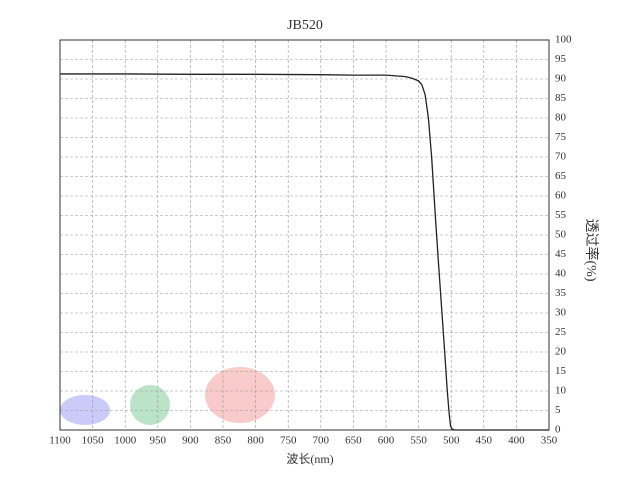  What do you see at coordinates (321, 441) in the screenshot?
I see `x-tick-label: 700` at bounding box center [321, 441].